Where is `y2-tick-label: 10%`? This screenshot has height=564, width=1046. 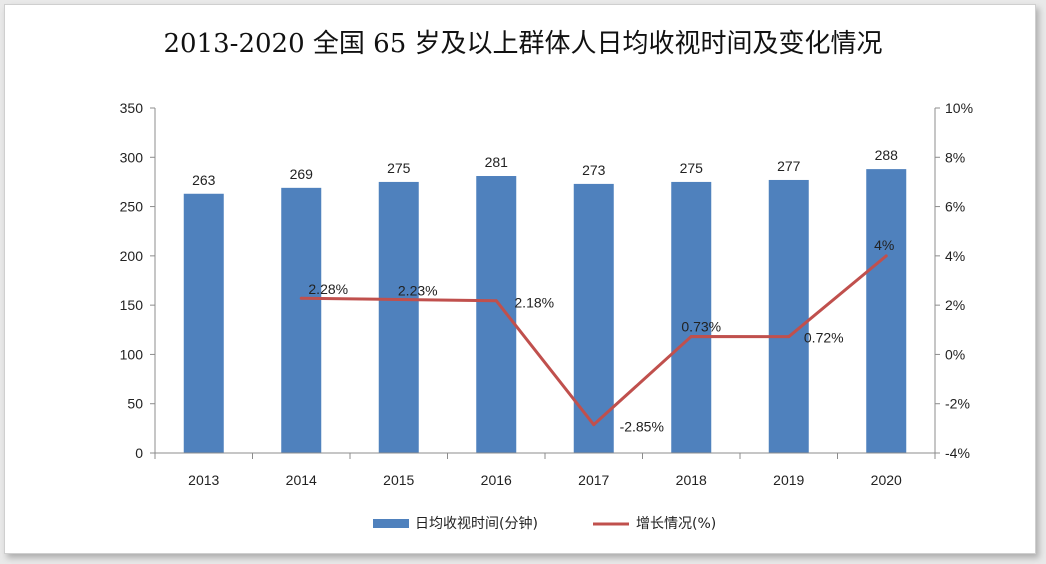
y2-tick-label: 10% is located at coordinates (959, 108).